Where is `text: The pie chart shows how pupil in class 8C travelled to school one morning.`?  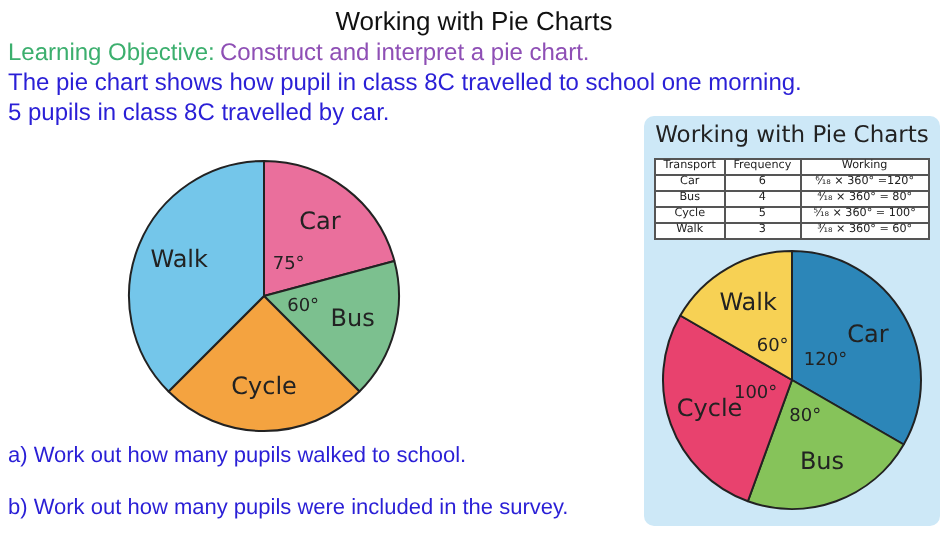 text: The pie chart shows how pupil in class 8C travelled to school one morning. is located at coordinates (405, 82).